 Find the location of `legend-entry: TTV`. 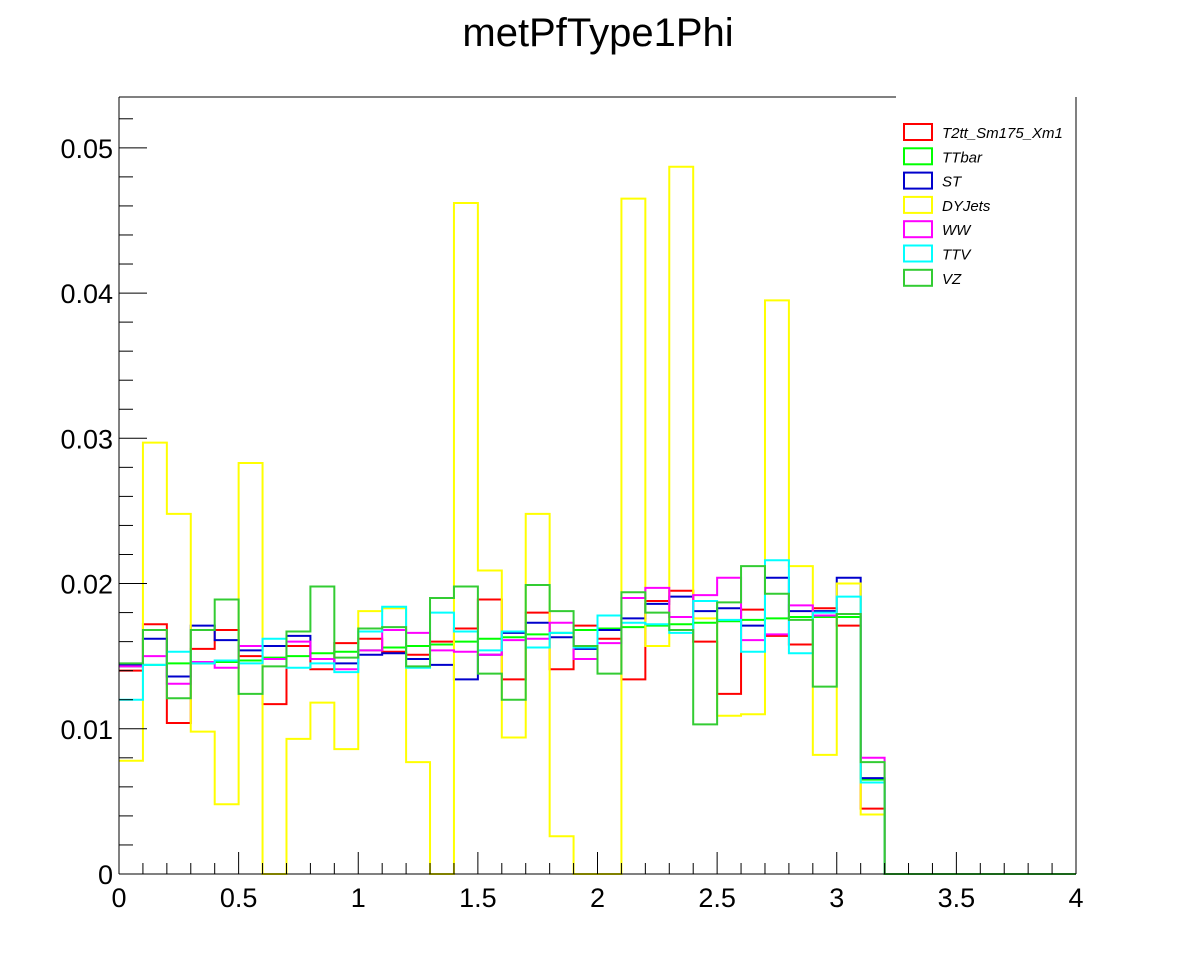

legend-entry: TTV is located at coordinates (937, 254).